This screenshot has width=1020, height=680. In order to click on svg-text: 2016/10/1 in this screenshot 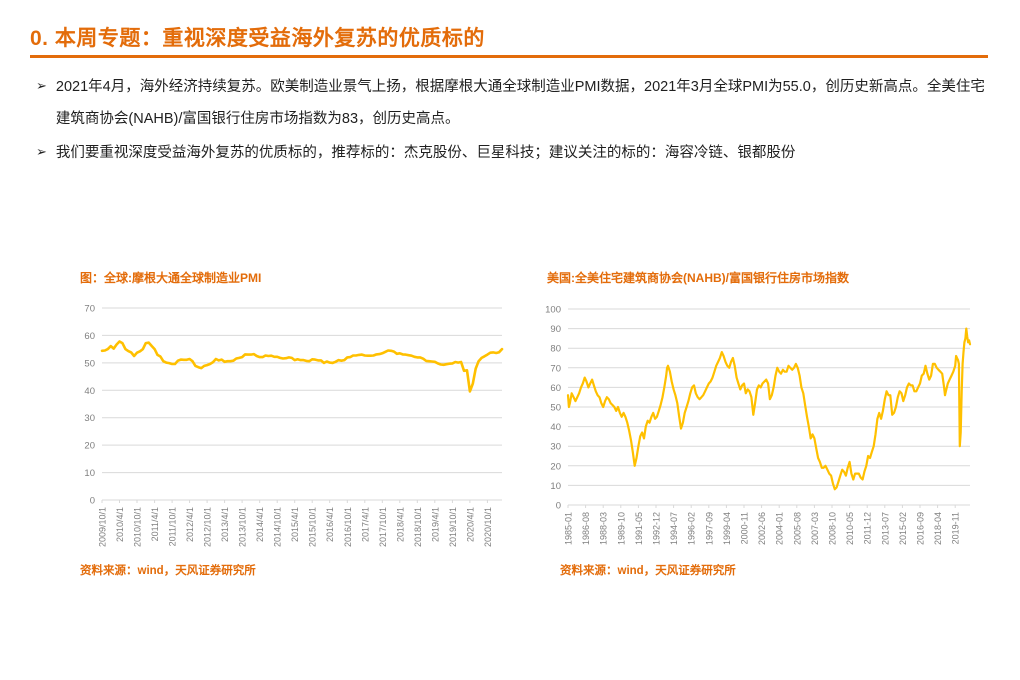, I will do `click(348, 527)`.